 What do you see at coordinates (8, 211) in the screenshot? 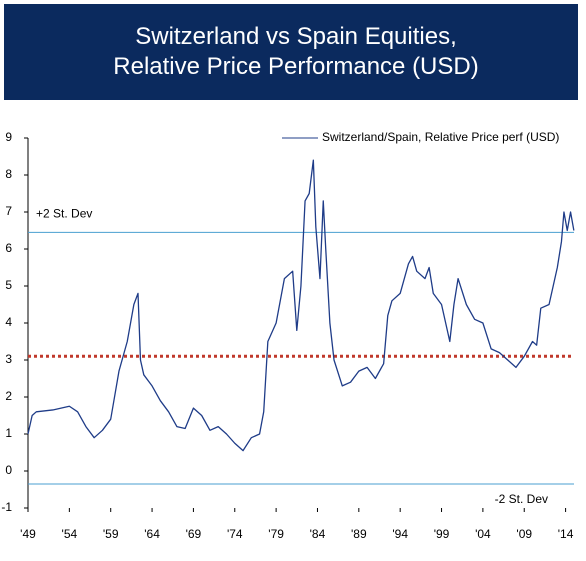
I see `y-tick-label: 7` at bounding box center [8, 211].